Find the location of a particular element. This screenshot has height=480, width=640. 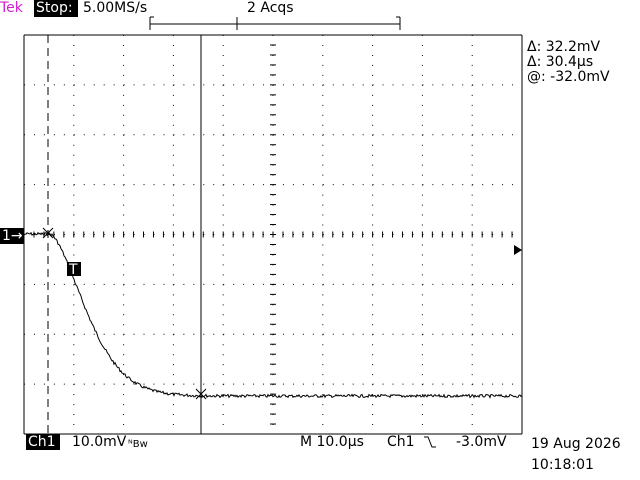

channel: Ch1 is located at coordinates (42, 442).